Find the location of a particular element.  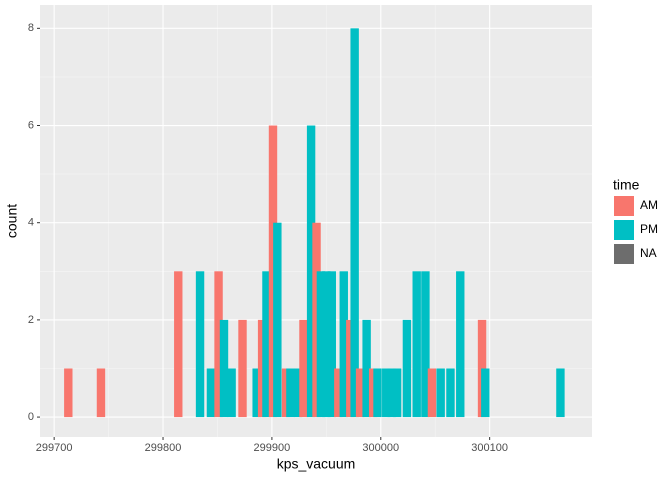

x-tick-label: 300000 is located at coordinates (380, 448).